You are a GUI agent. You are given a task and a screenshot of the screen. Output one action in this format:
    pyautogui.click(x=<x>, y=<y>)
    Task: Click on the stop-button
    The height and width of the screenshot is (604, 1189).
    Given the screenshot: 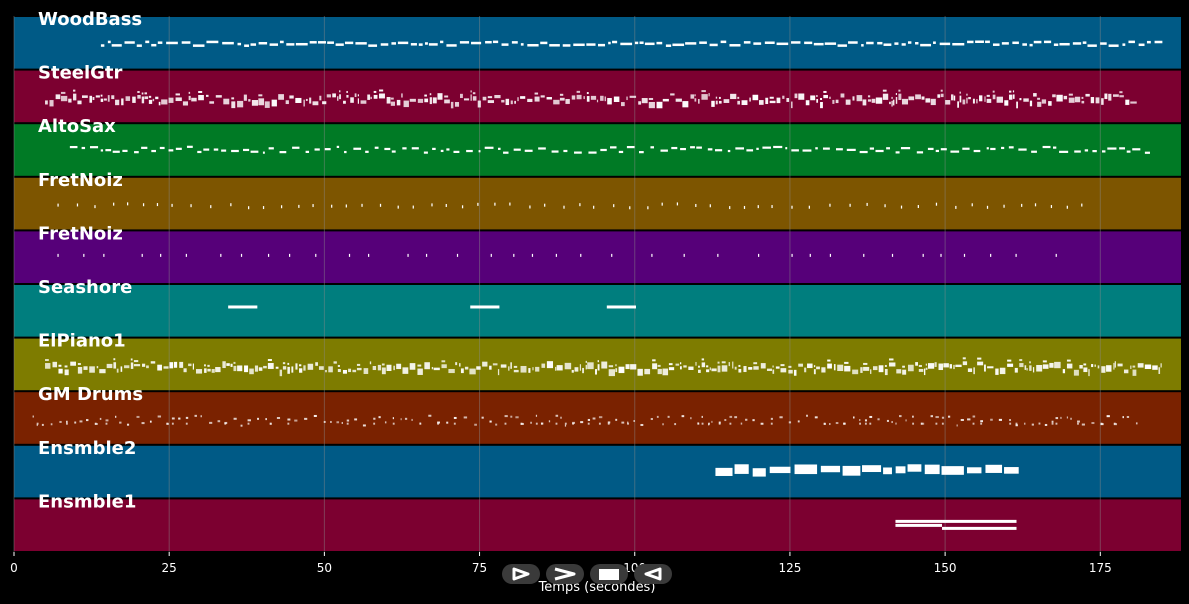 What is the action you would take?
    pyautogui.click(x=609, y=574)
    